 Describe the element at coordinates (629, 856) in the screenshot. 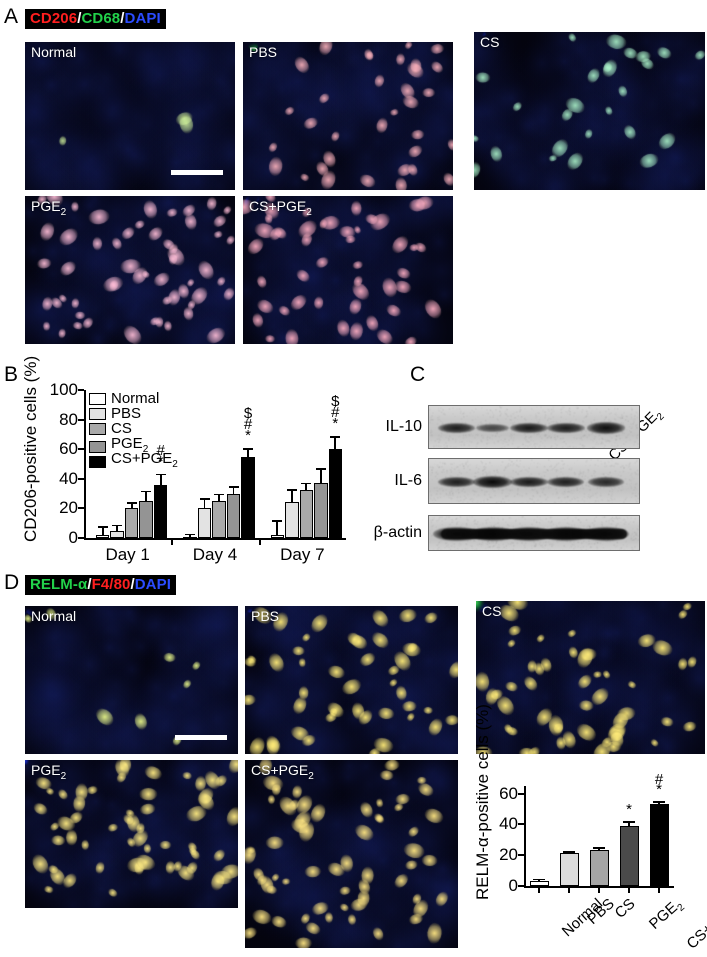

I see `bar-PGE2` at that location.